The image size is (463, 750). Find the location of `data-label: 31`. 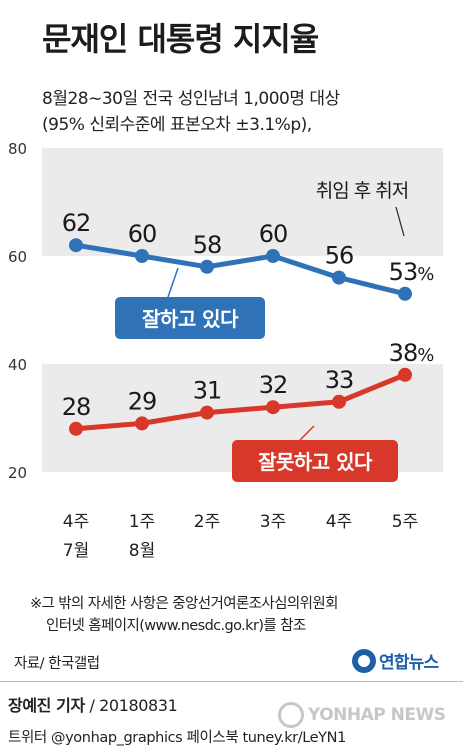

data-label: 31 is located at coordinates (207, 391).